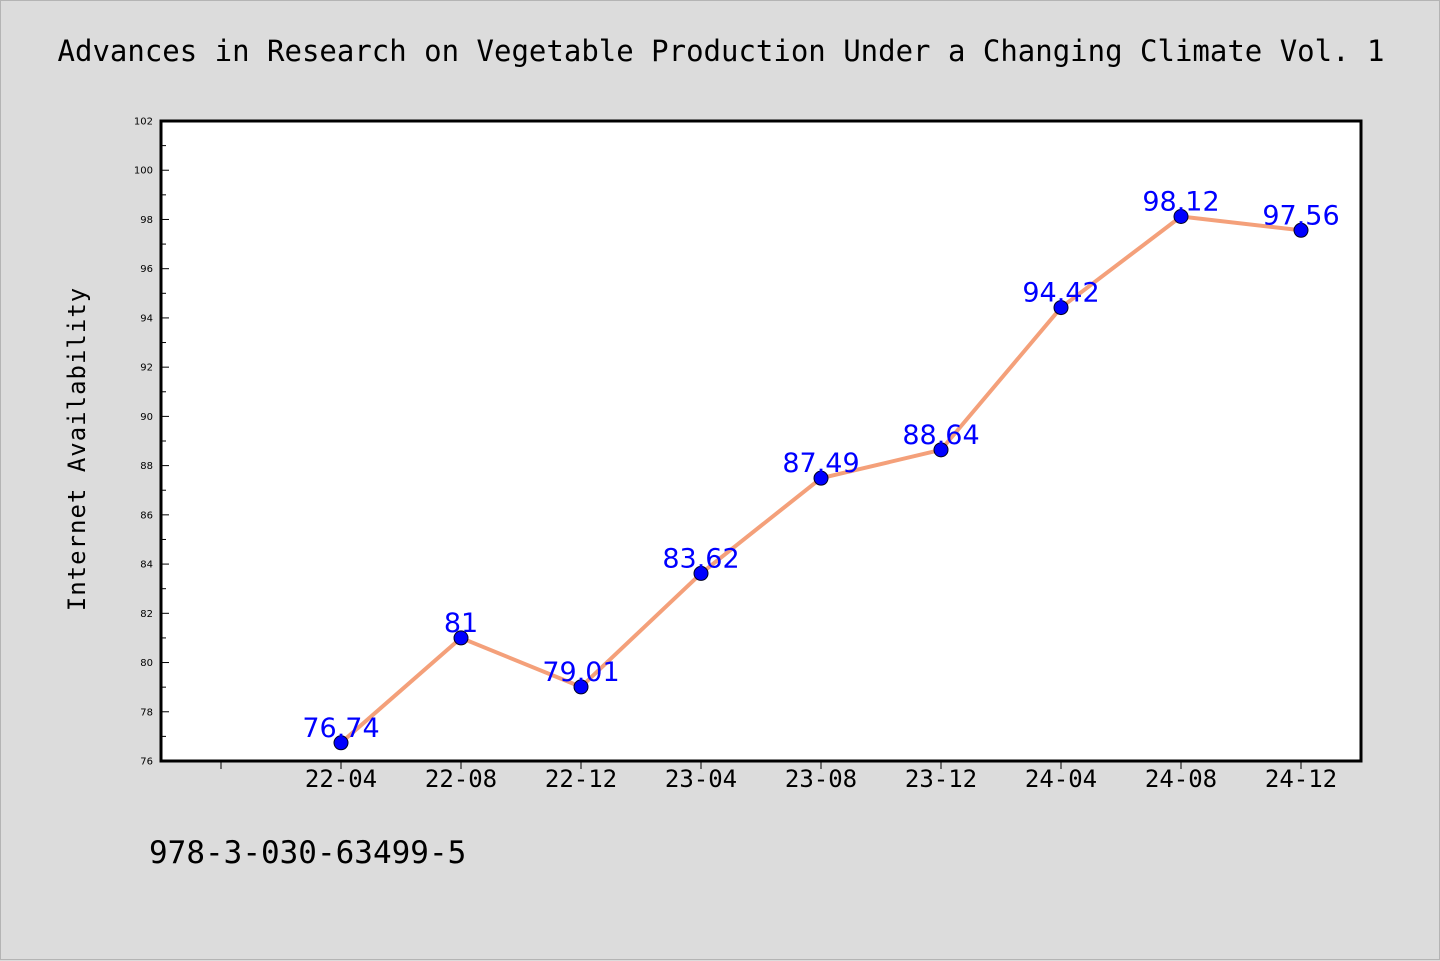  What do you see at coordinates (146, 565) in the screenshot?
I see `y-tick-label: 84` at bounding box center [146, 565].